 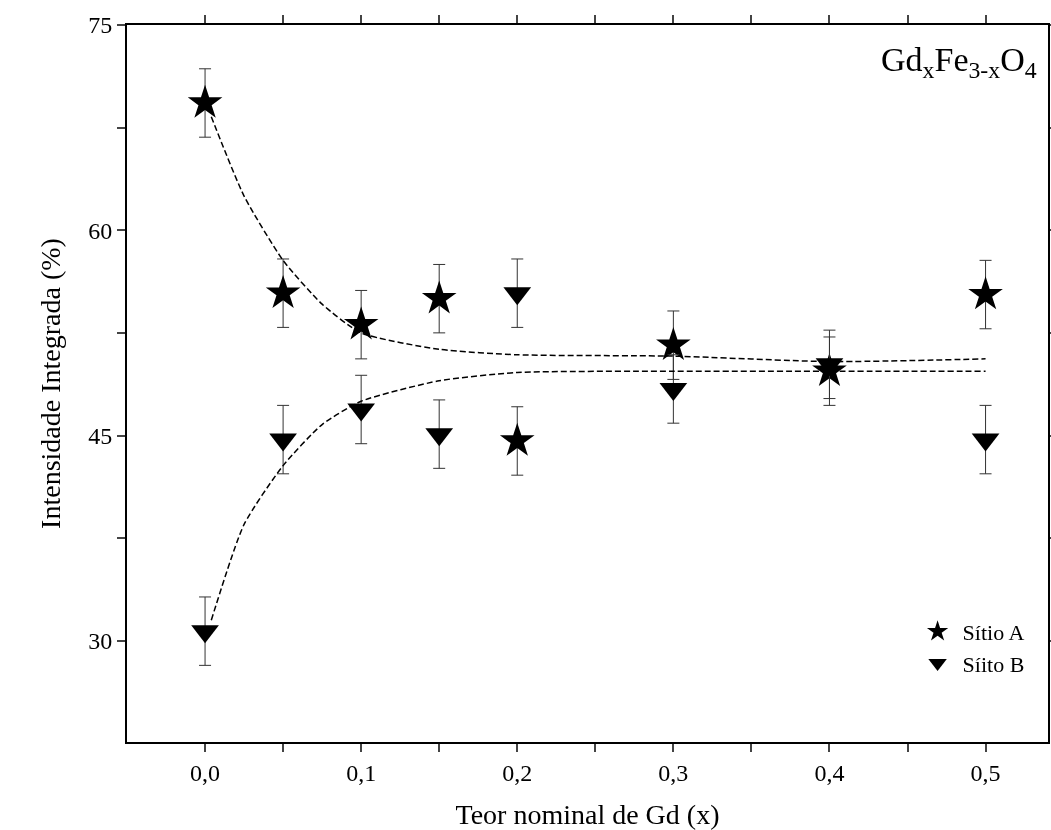 What do you see at coordinates (50, 383) in the screenshot?
I see `y-axis-title: Intensidade Integrada (%)` at bounding box center [50, 383].